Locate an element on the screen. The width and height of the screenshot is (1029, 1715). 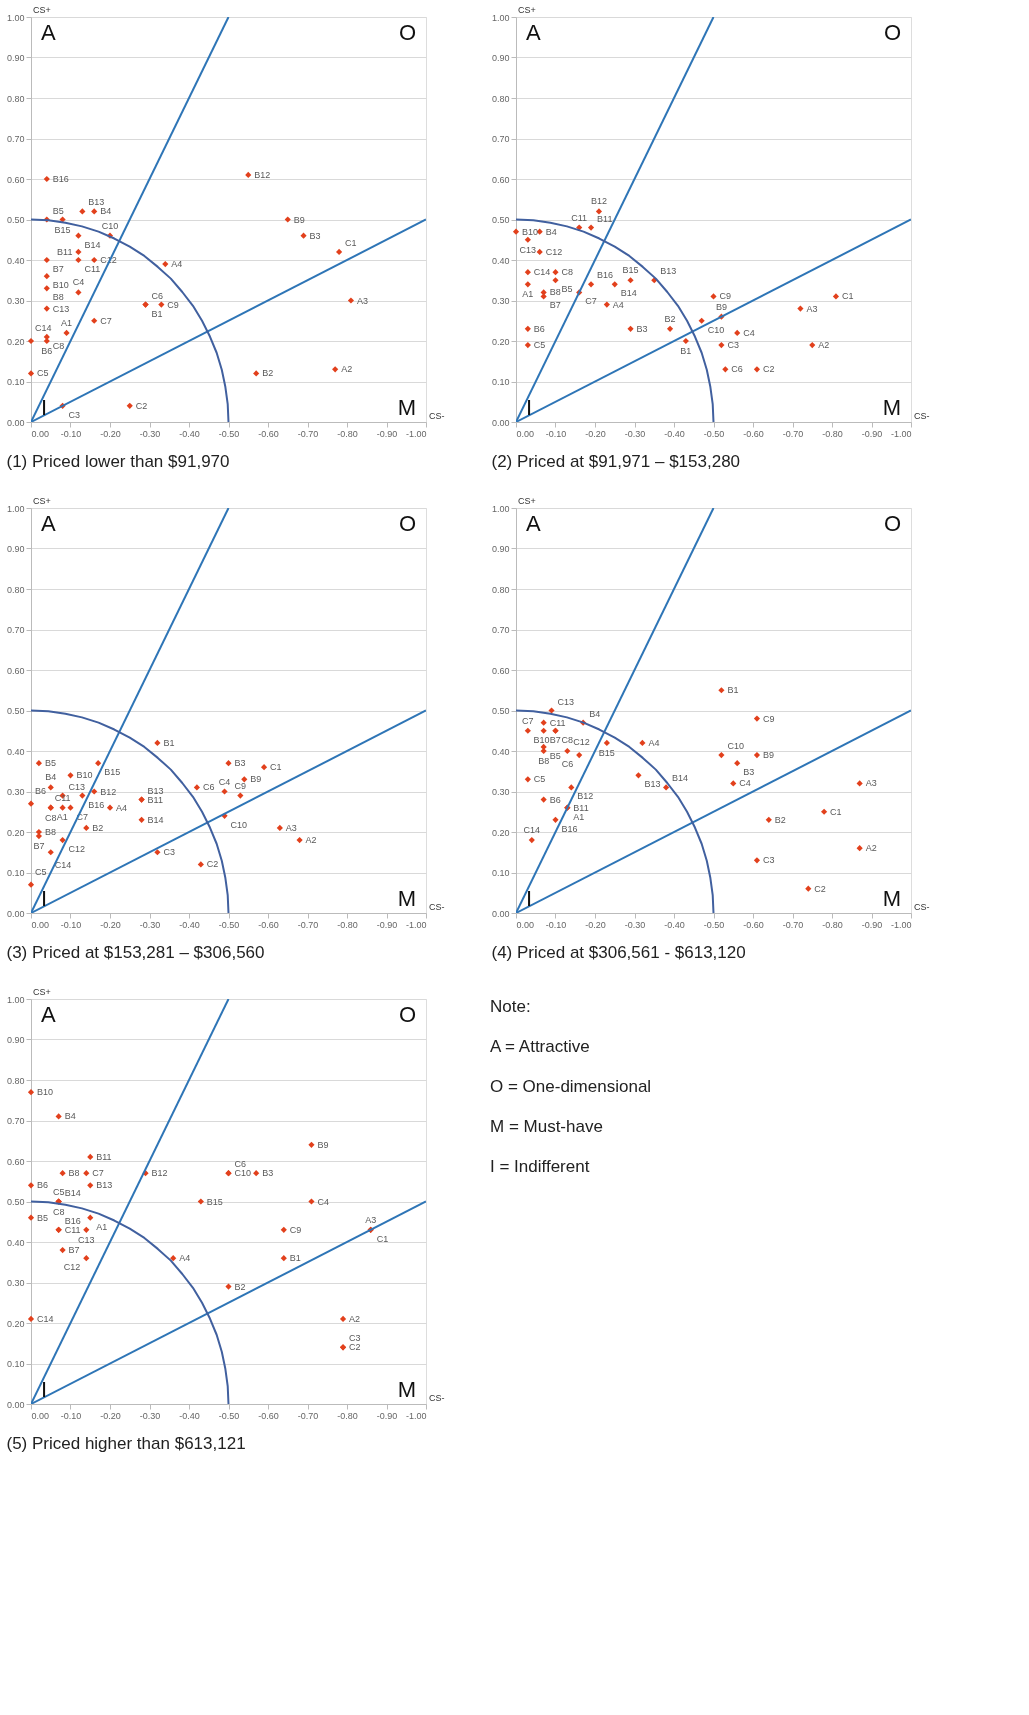
y-tick-label: 0.10 is located at coordinates (15, 1364).